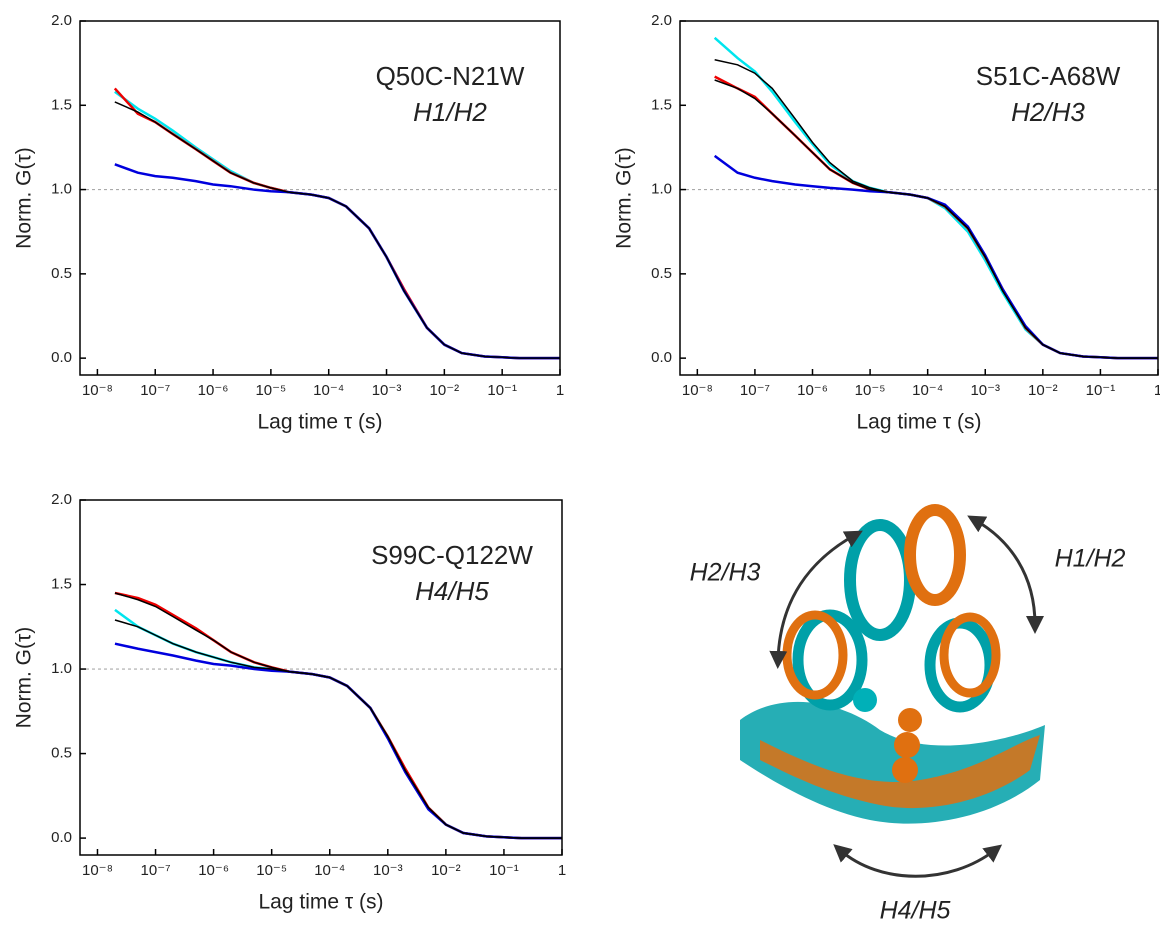  I want to click on annotation: Q50C-N21W, so click(450, 76).